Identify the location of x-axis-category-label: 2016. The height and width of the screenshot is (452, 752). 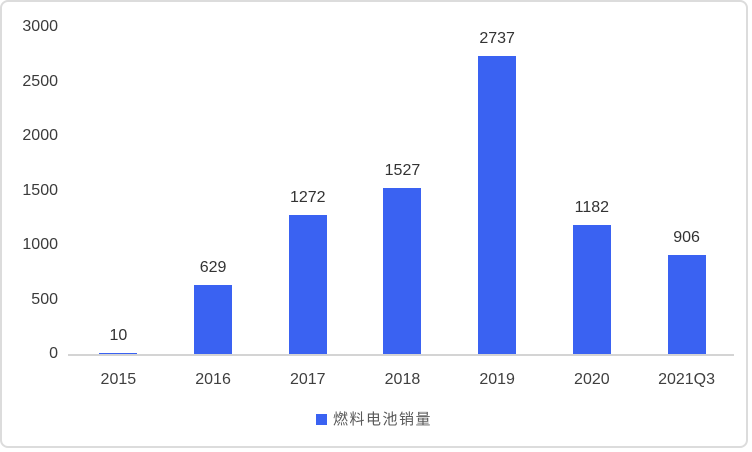
(213, 379).